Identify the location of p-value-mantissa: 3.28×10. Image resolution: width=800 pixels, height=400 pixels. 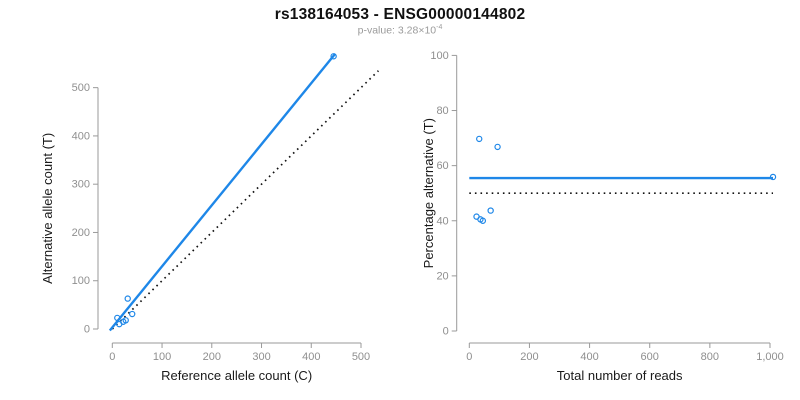
(417, 30).